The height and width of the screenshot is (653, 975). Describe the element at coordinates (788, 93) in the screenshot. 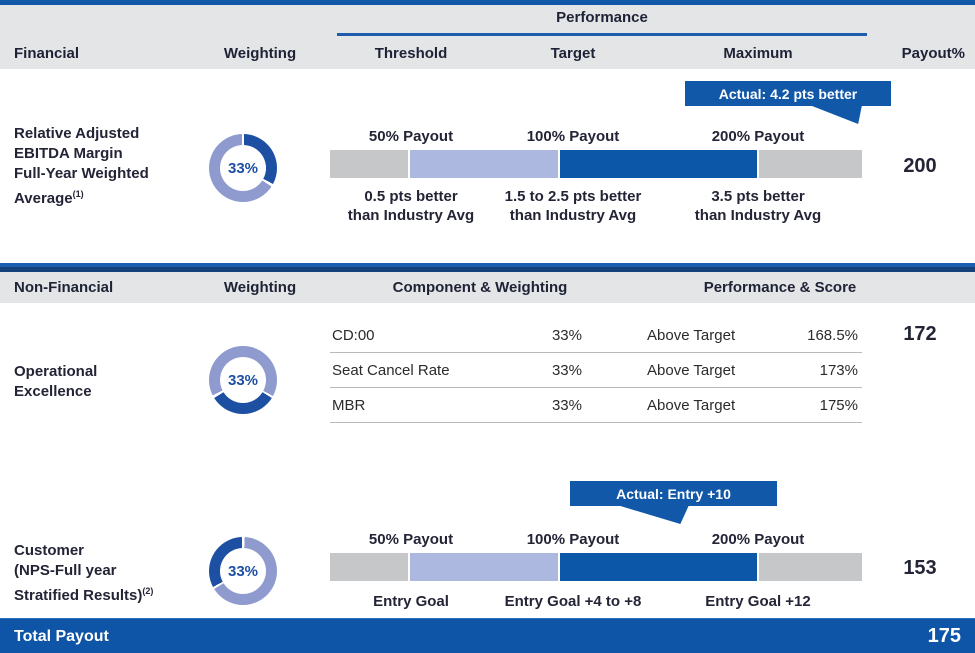

I see `actual-callout: Actual: 4.2 pts better` at that location.